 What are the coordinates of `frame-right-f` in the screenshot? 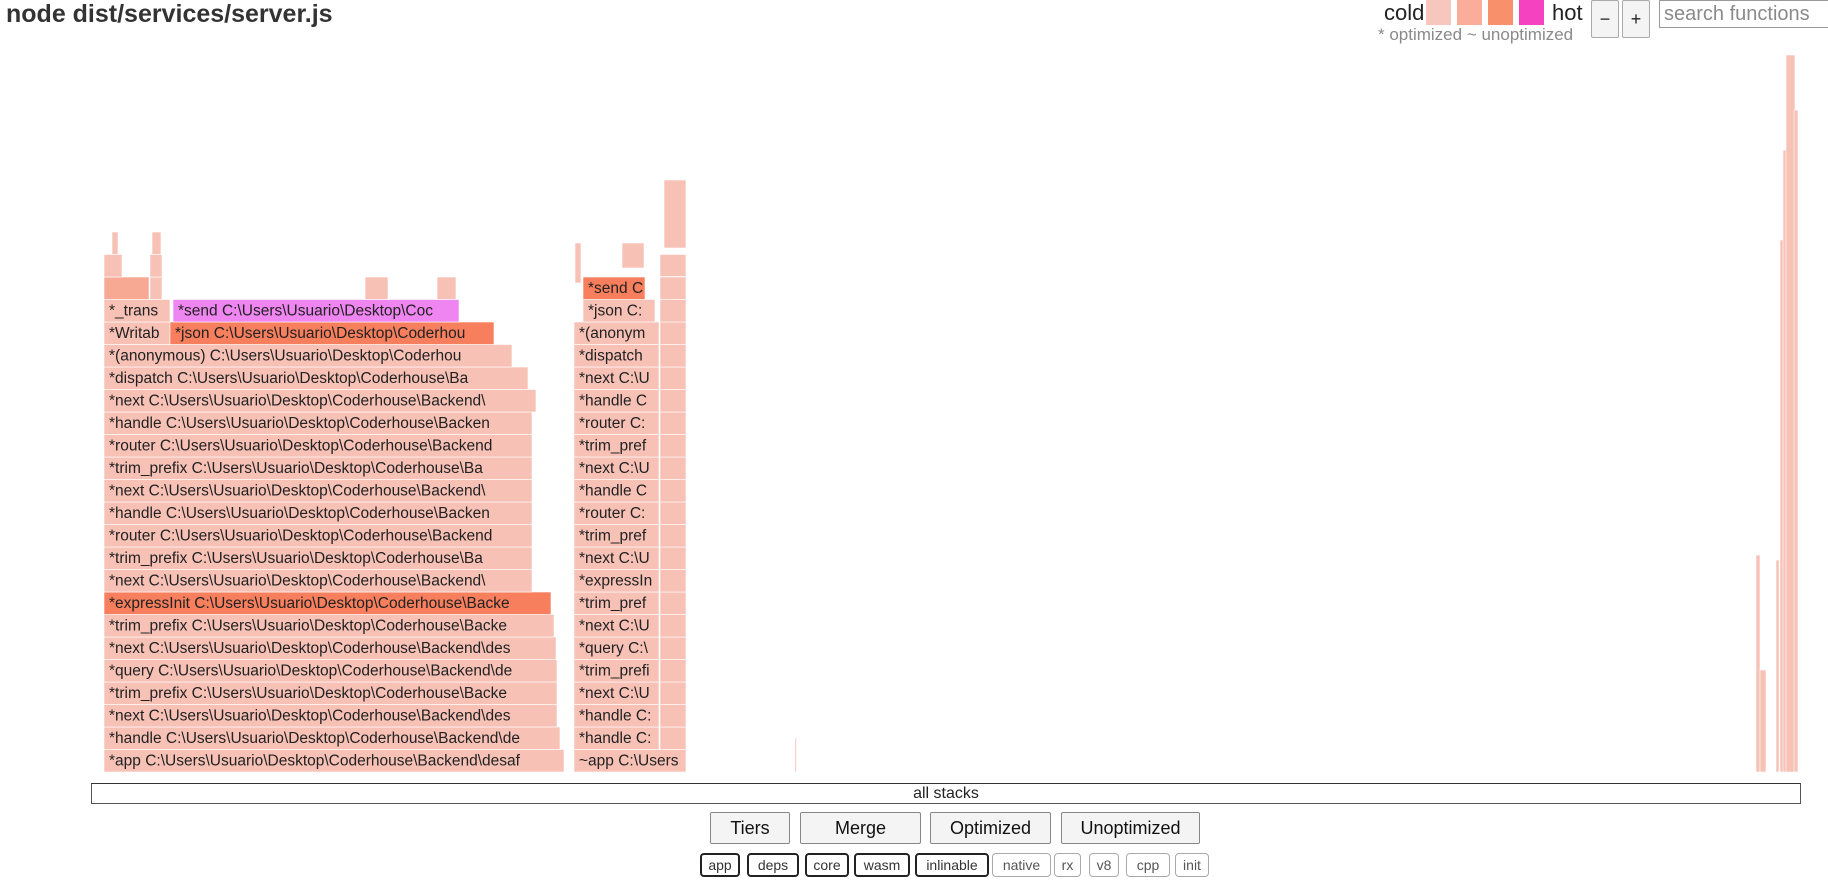 It's located at (1790, 413).